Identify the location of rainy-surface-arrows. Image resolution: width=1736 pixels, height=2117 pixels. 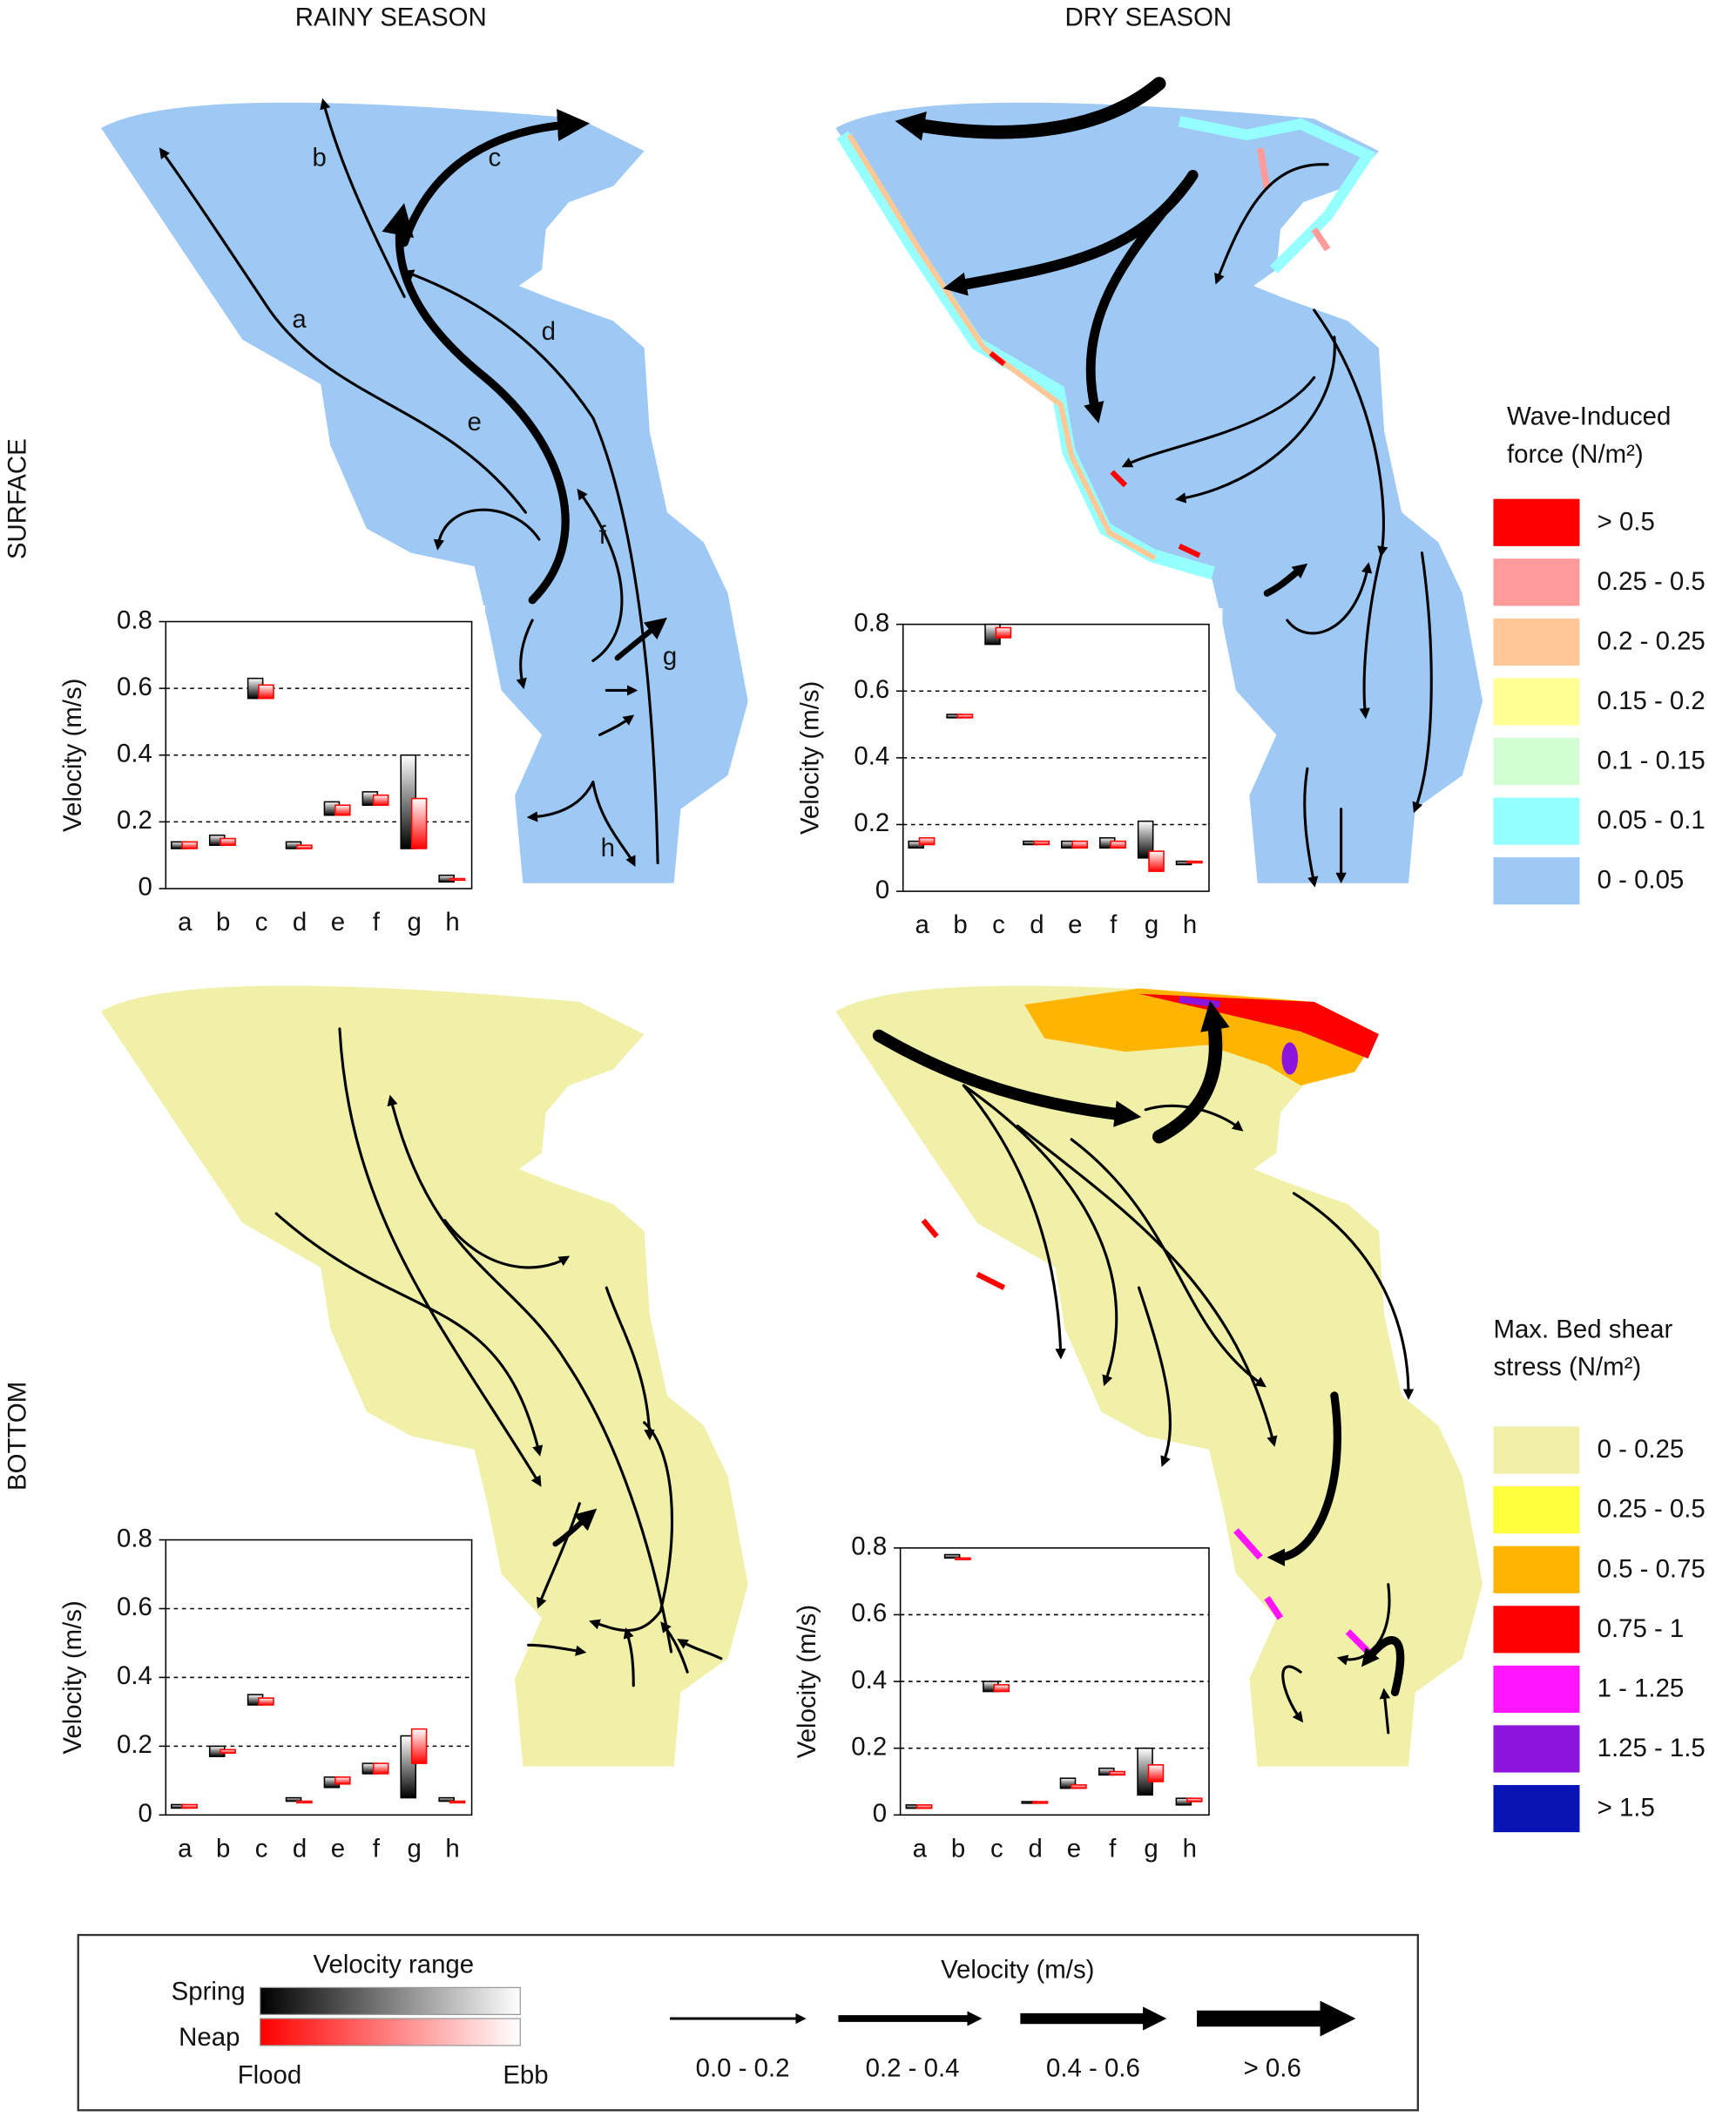
(413, 483).